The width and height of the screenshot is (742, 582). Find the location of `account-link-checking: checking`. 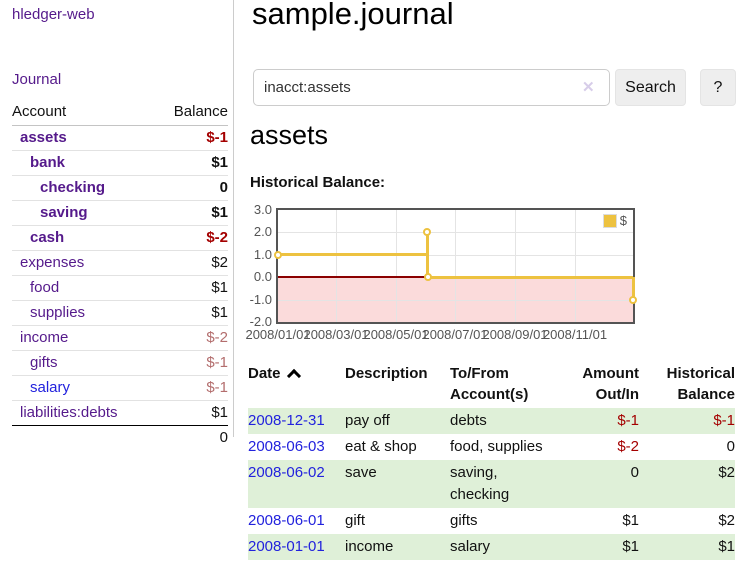

account-link-checking: checking is located at coordinates (73, 187).